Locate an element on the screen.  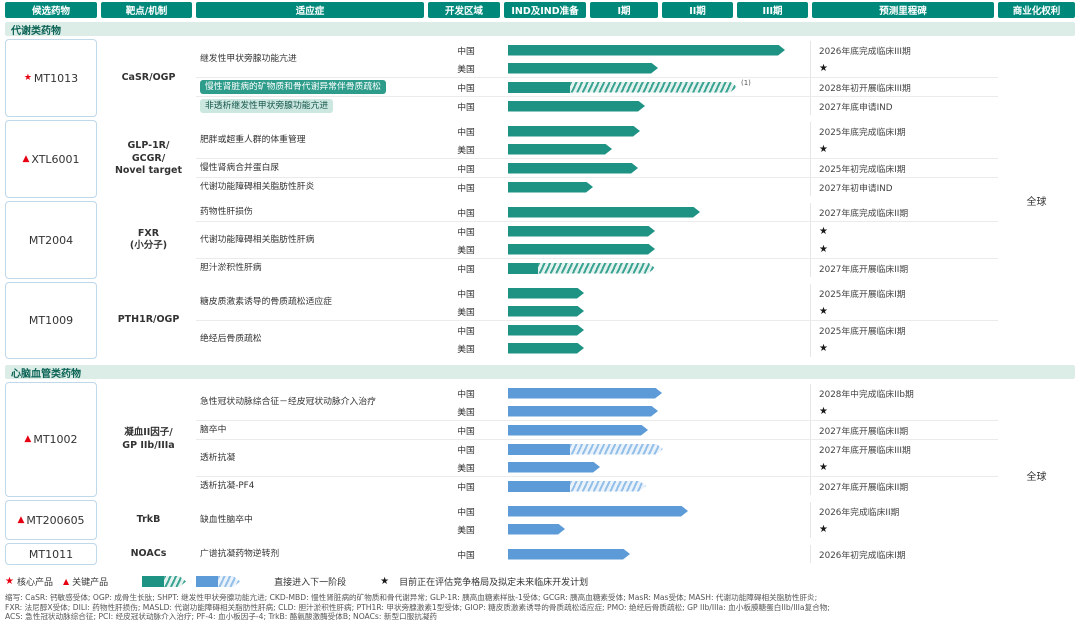
milestone: 2026年完成临床II期 is located at coordinates (904, 511).